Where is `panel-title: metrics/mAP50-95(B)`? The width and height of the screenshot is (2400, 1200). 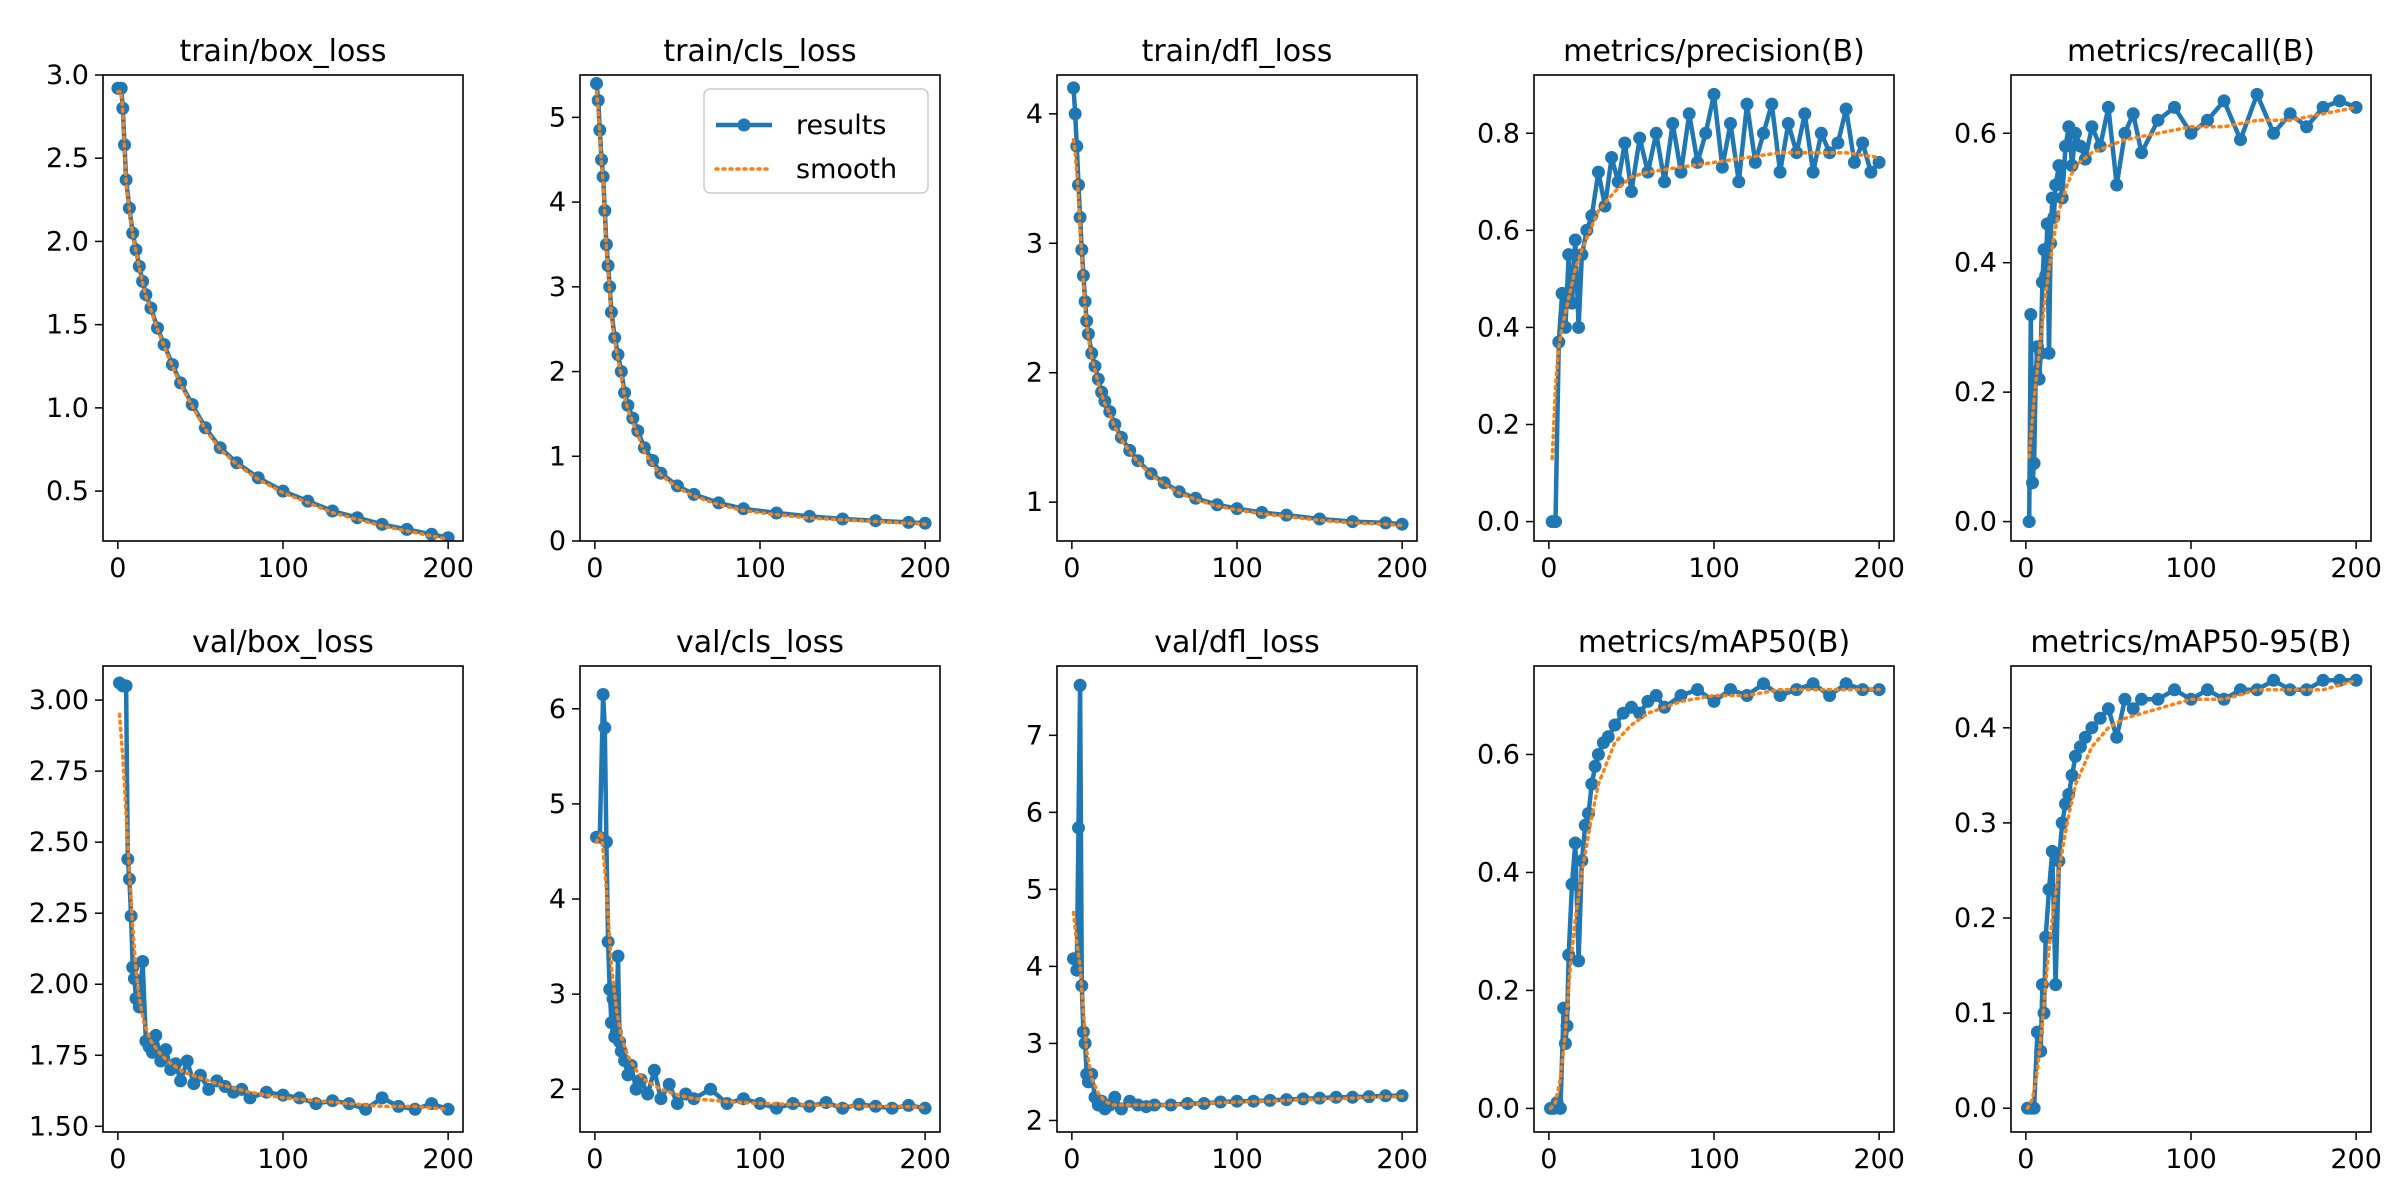 panel-title: metrics/mAP50-95(B) is located at coordinates (2190, 642).